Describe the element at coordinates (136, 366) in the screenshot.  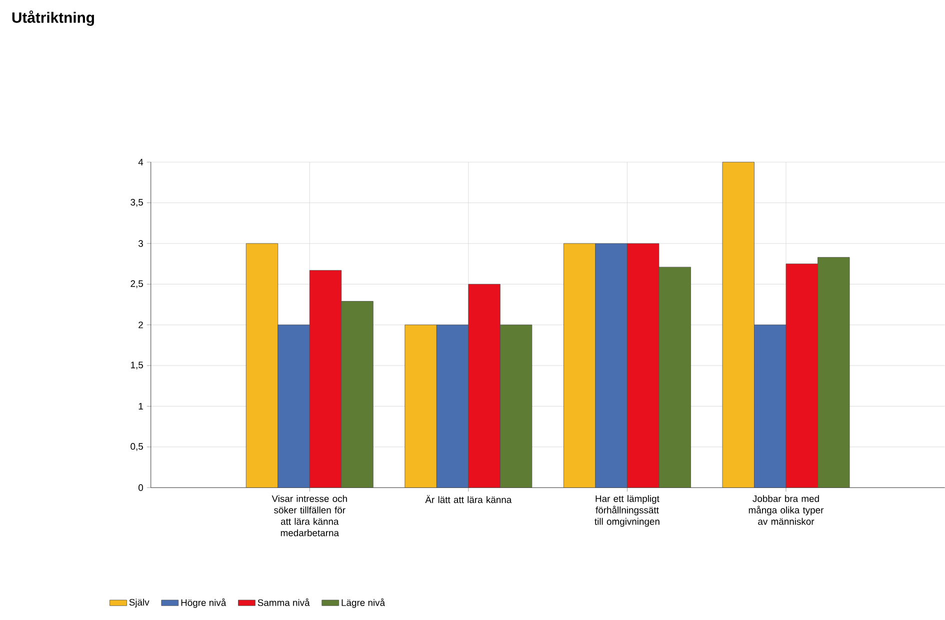
I see `y-tick-label: 1,5` at that location.